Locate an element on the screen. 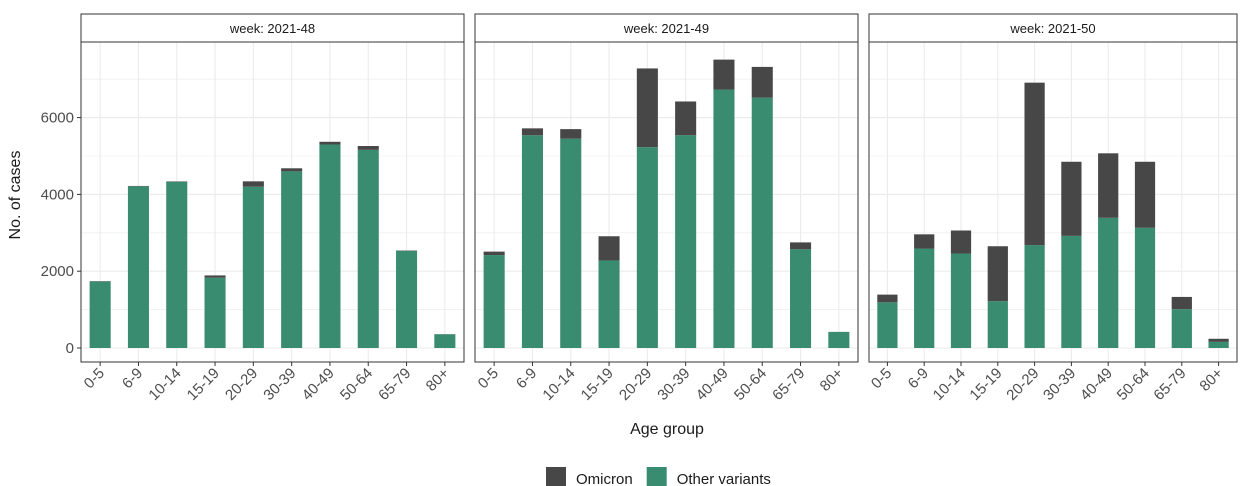 This screenshot has height=486, width=1241. facet-strip-label: week: 2021-48 is located at coordinates (272, 28).